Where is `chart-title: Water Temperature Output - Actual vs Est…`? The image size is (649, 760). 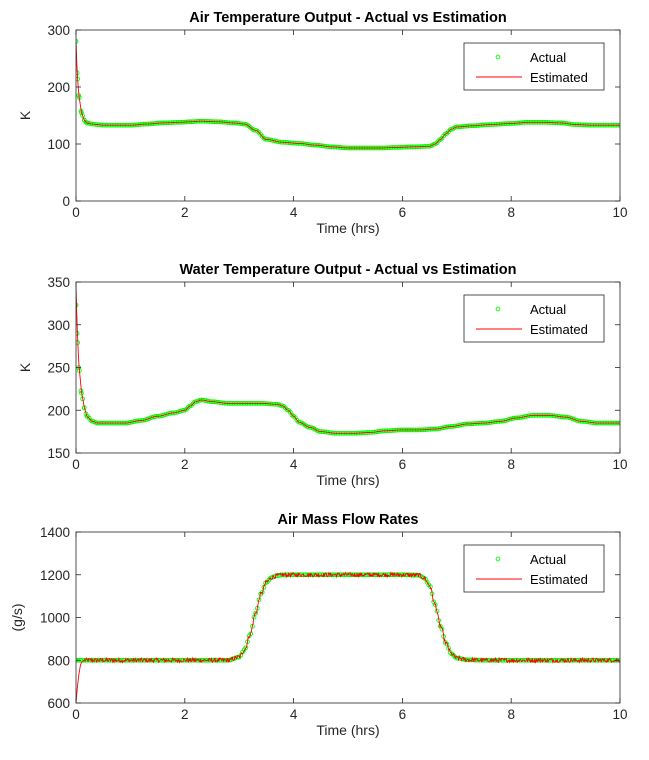
chart-title: Water Temperature Output - Actual vs Est… is located at coordinates (347, 270).